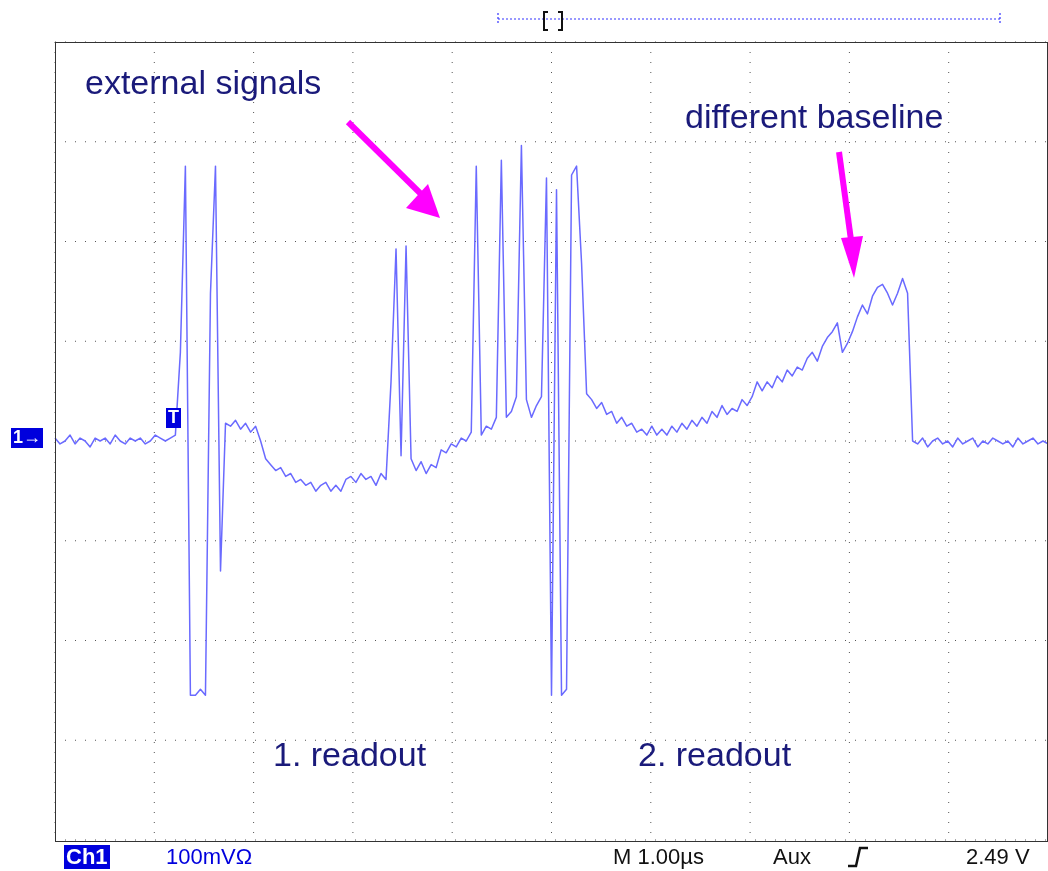  Describe the element at coordinates (87, 857) in the screenshot. I see `text: Ch1` at that location.